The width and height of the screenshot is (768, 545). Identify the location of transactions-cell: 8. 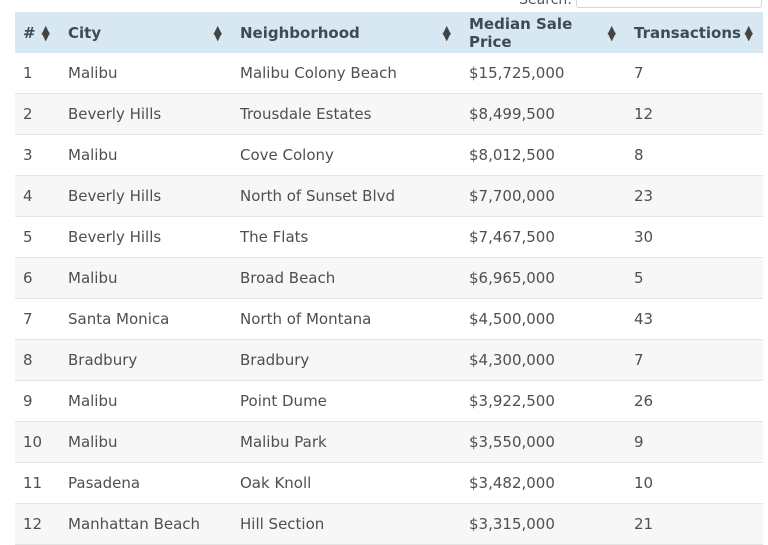
(639, 155).